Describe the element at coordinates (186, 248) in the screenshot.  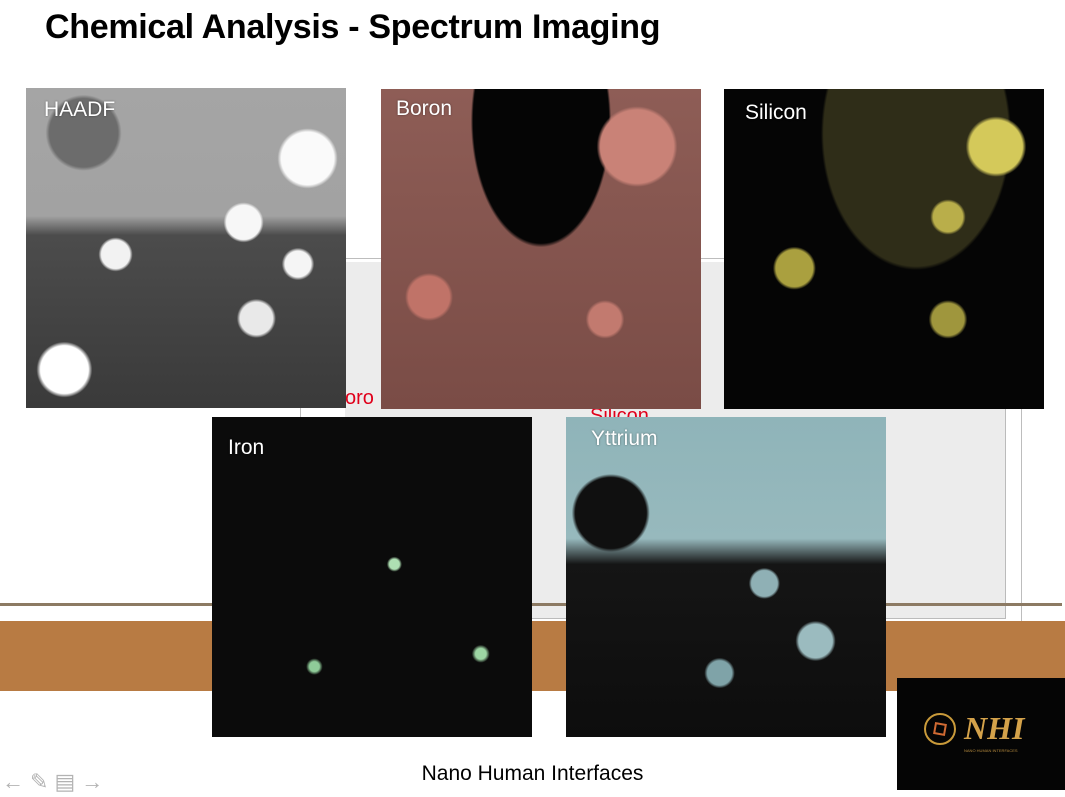
I see `haadf-map-image: HAADF` at that location.